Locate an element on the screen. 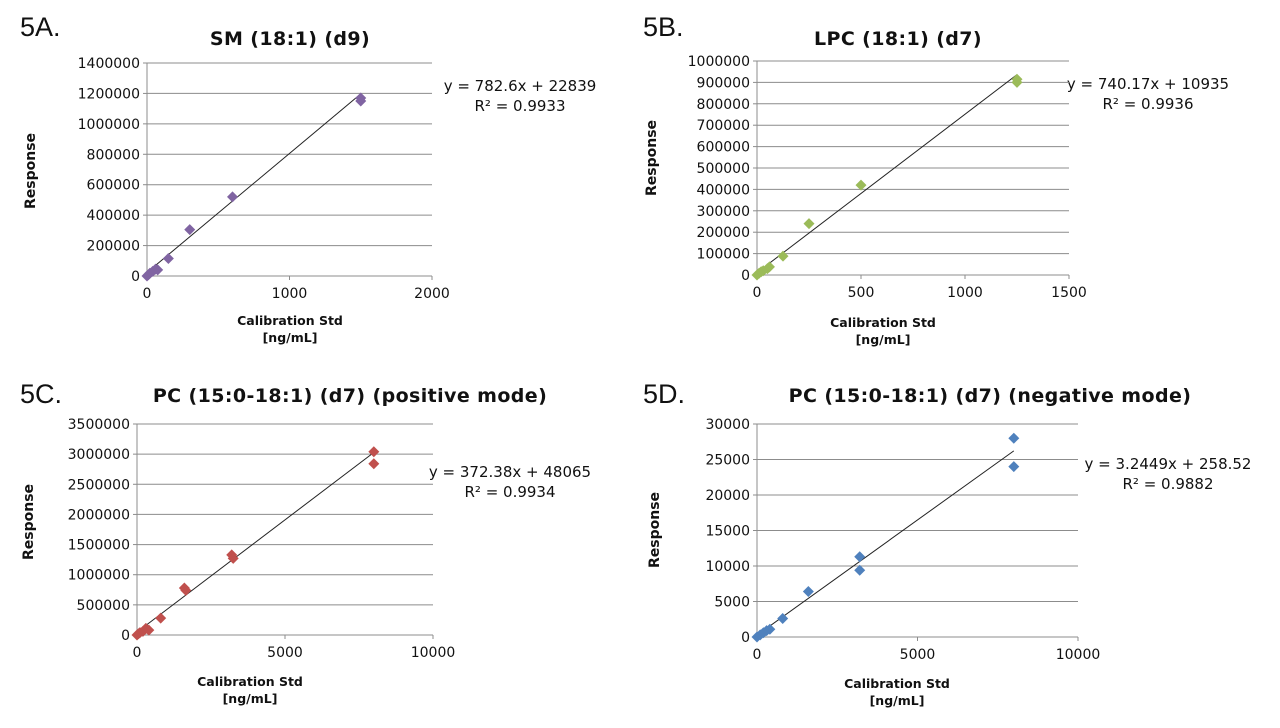 This screenshot has width=1280, height=728. y-tick-label: 30000 is located at coordinates (727, 425).